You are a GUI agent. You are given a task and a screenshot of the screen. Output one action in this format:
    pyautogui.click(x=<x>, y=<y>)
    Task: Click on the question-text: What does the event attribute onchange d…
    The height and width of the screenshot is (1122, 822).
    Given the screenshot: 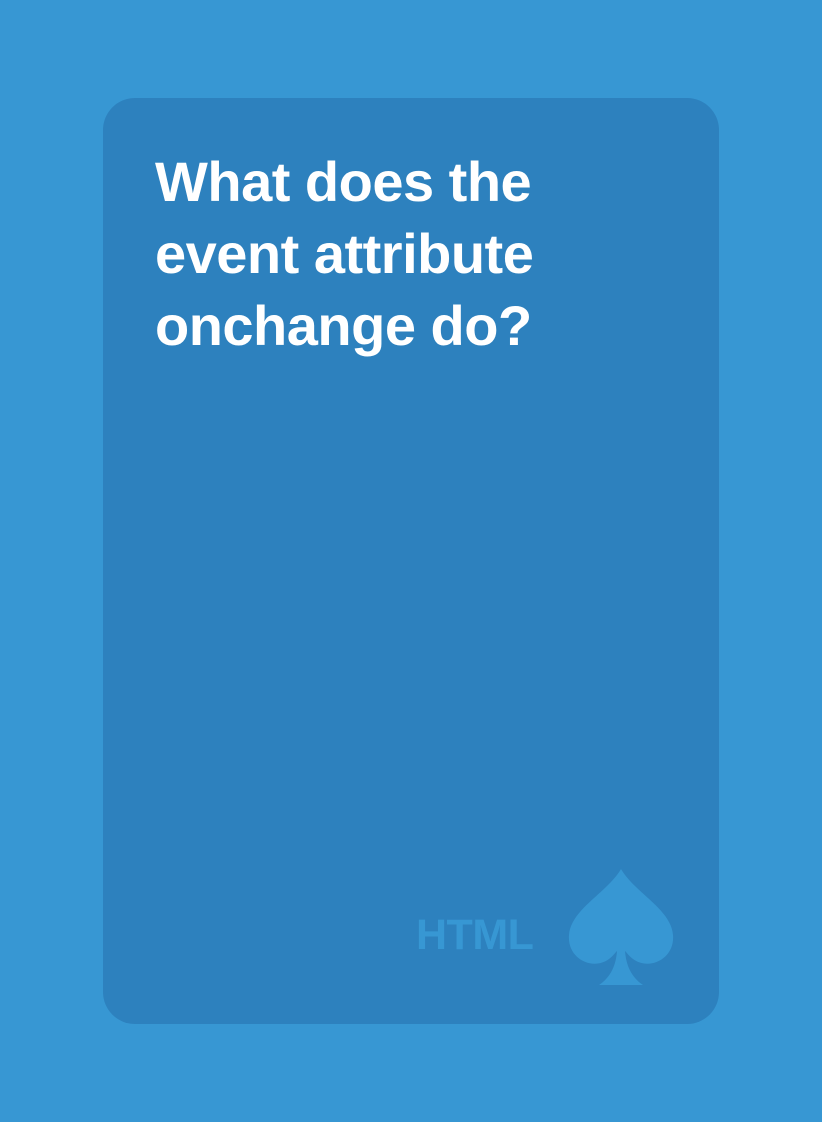 What is the action you would take?
    pyautogui.click(x=344, y=253)
    